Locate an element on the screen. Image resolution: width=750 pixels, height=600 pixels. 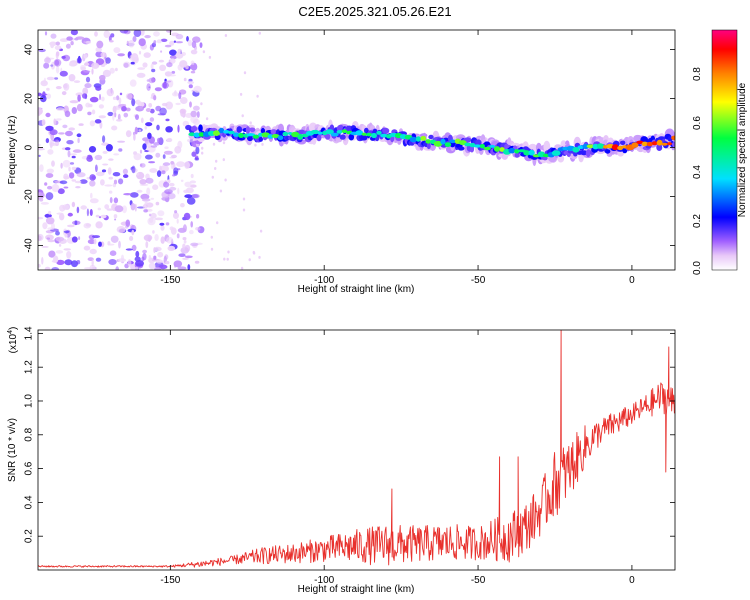
colorbar-tick-label: 0.4 is located at coordinates (697, 172).